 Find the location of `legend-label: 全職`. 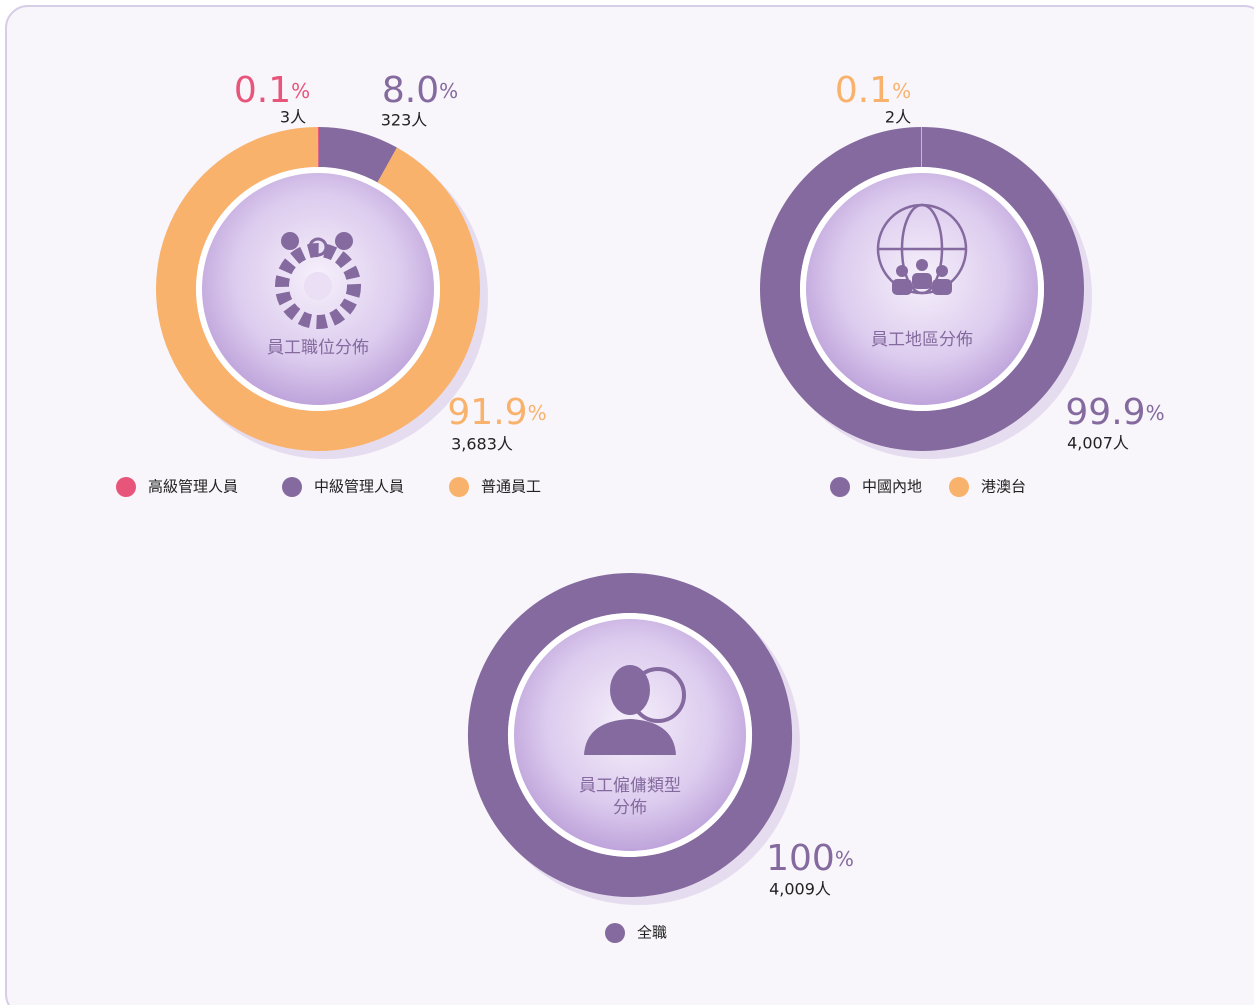

legend-label: 全職 is located at coordinates (652, 933).